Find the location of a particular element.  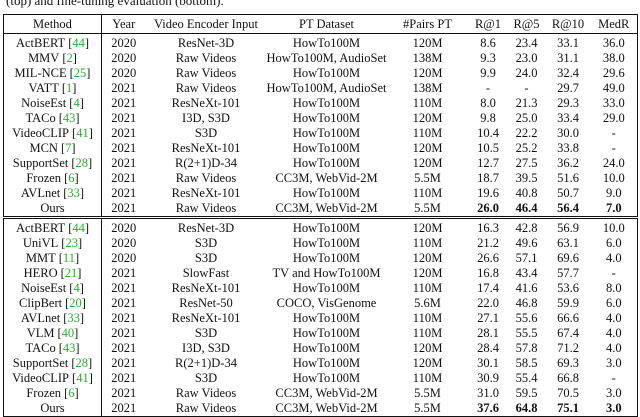

method-cell: ClipBert [20] is located at coordinates (52, 303).